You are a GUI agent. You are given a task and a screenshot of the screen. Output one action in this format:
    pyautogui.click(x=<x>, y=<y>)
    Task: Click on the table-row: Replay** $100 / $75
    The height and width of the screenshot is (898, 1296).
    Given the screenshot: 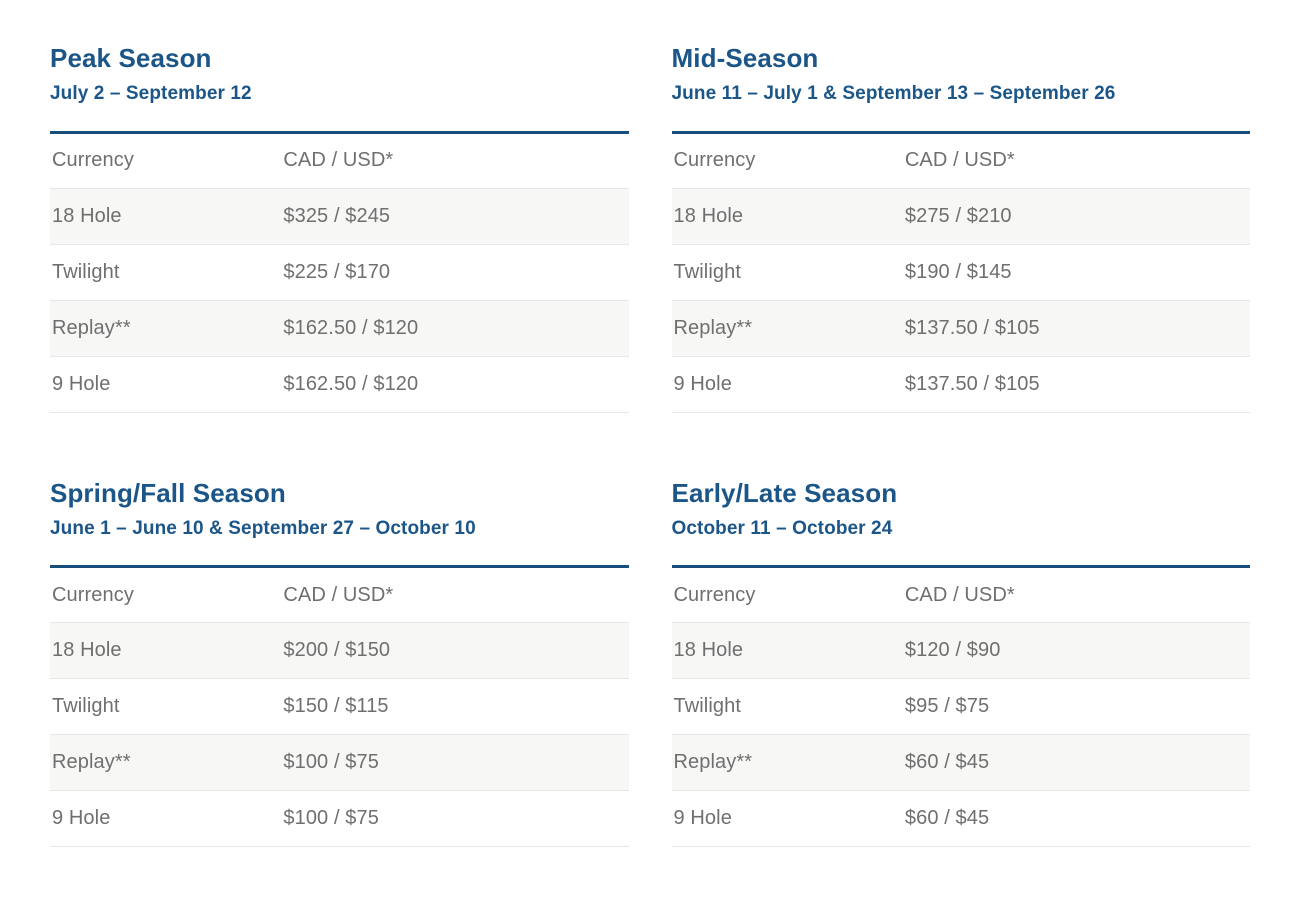 What is the action you would take?
    pyautogui.click(x=339, y=763)
    